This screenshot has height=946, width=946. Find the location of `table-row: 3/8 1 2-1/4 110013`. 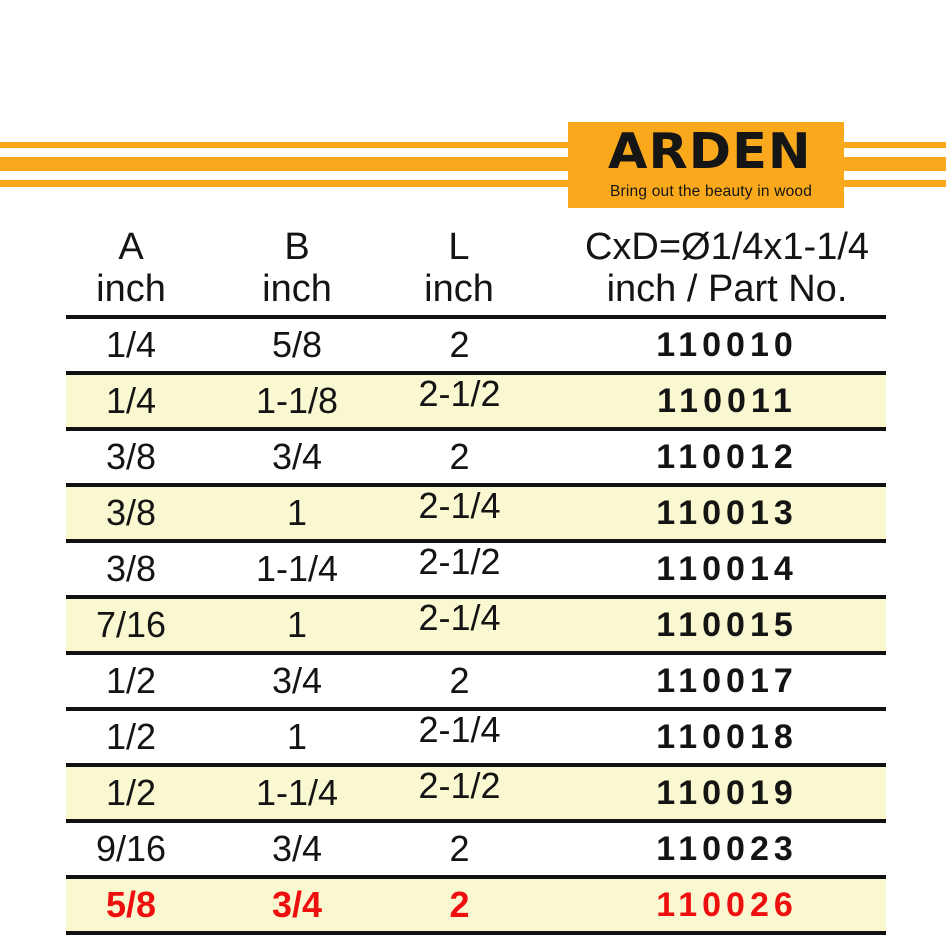

table-row: 3/8 1 2-1/4 110013 is located at coordinates (476, 514).